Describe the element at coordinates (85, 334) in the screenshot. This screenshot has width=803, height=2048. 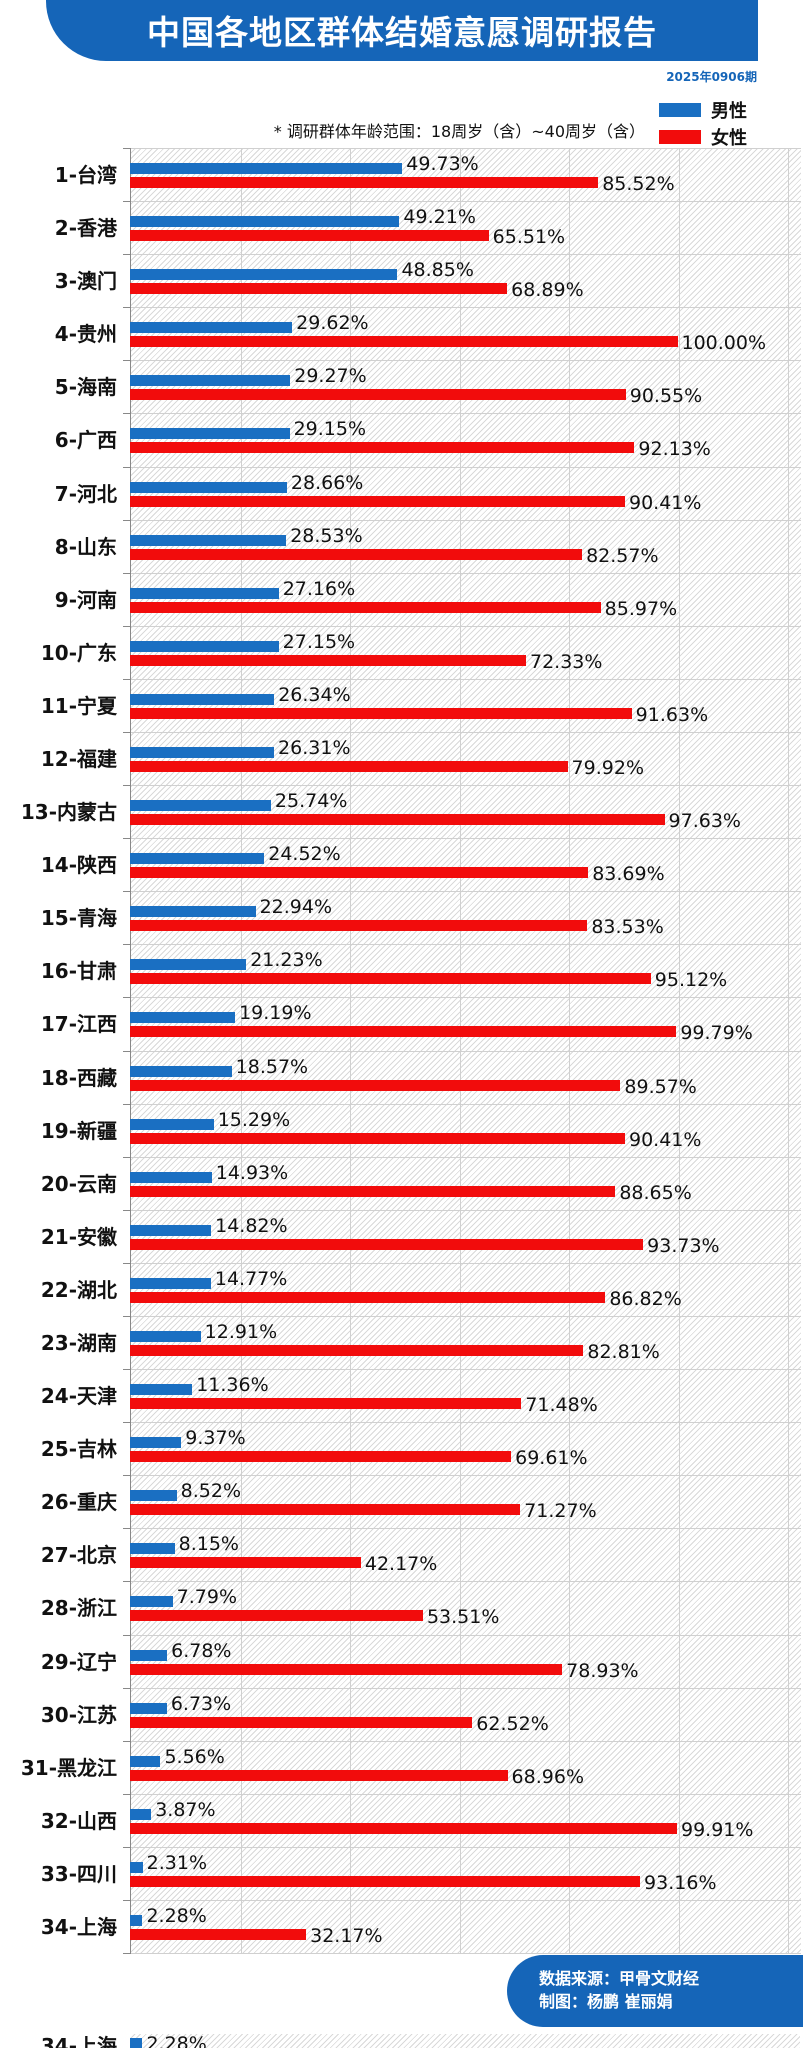
I see `region-label: 4-贵州` at that location.